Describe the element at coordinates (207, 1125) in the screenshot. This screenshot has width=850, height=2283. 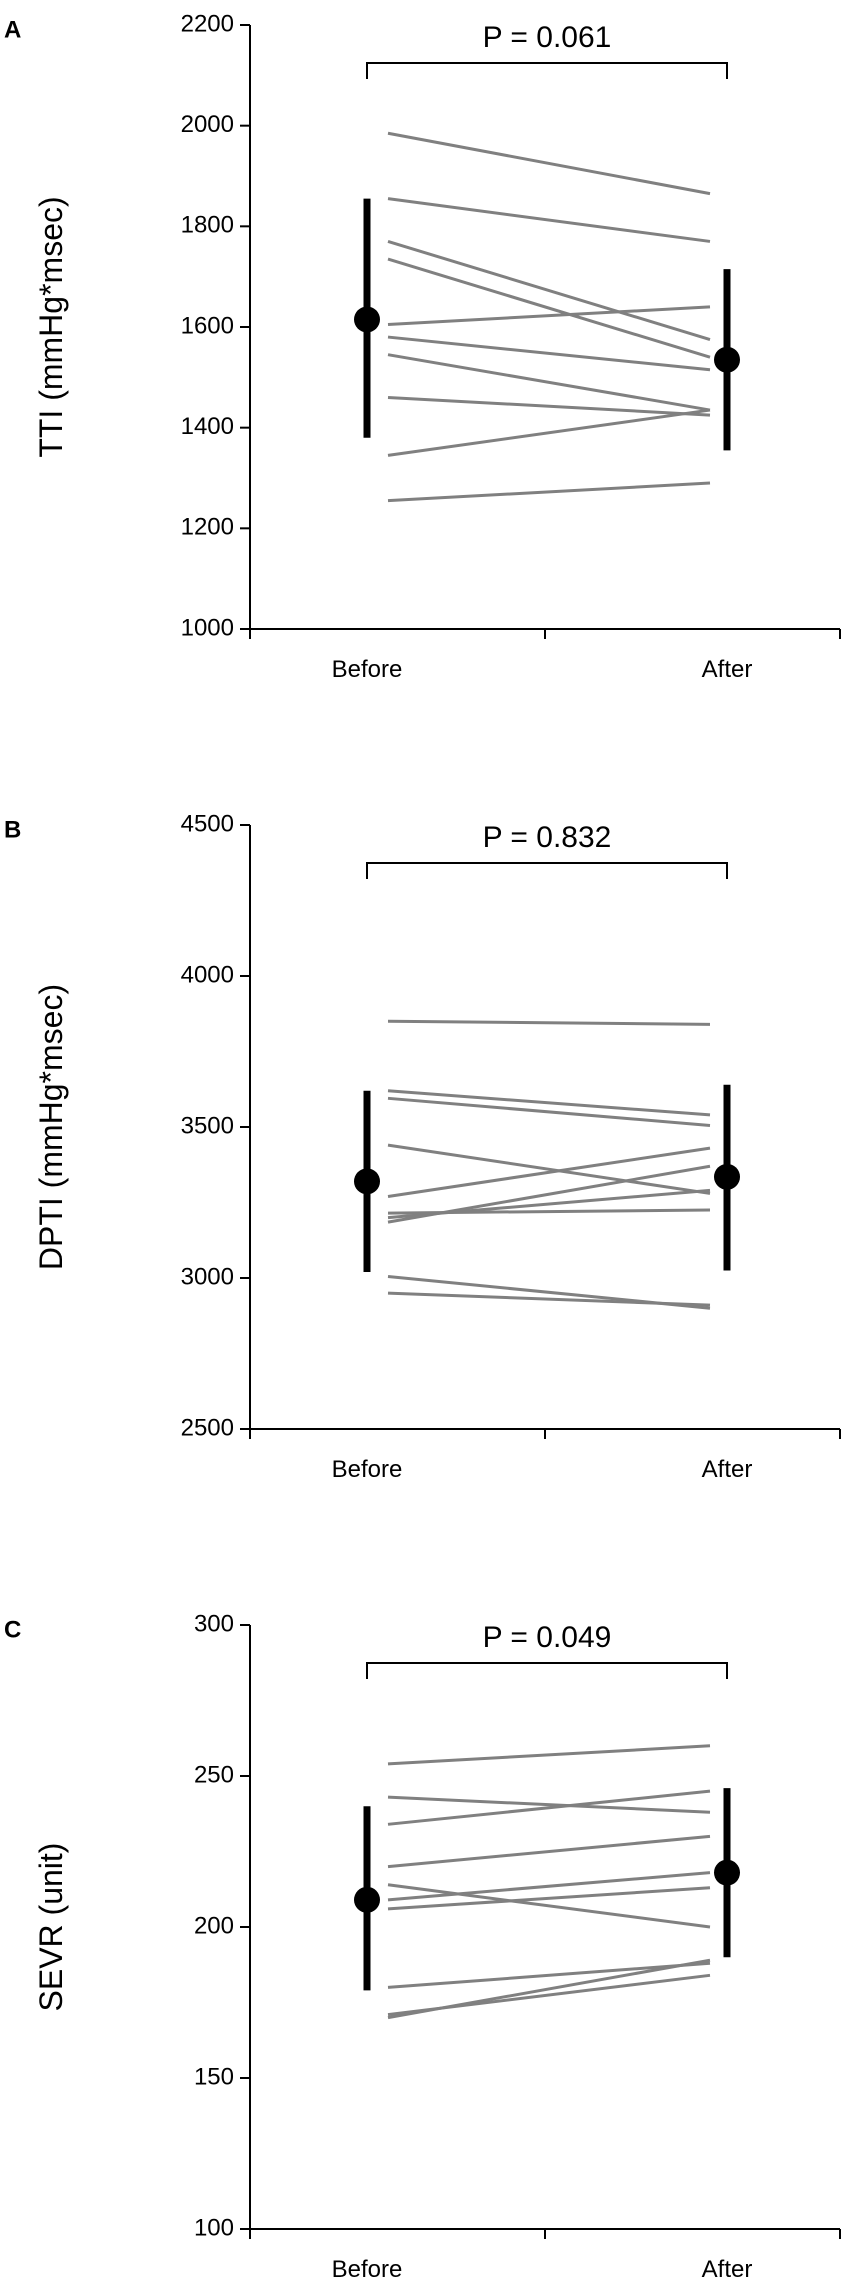
I see `y-tick-label: 3500` at that location.